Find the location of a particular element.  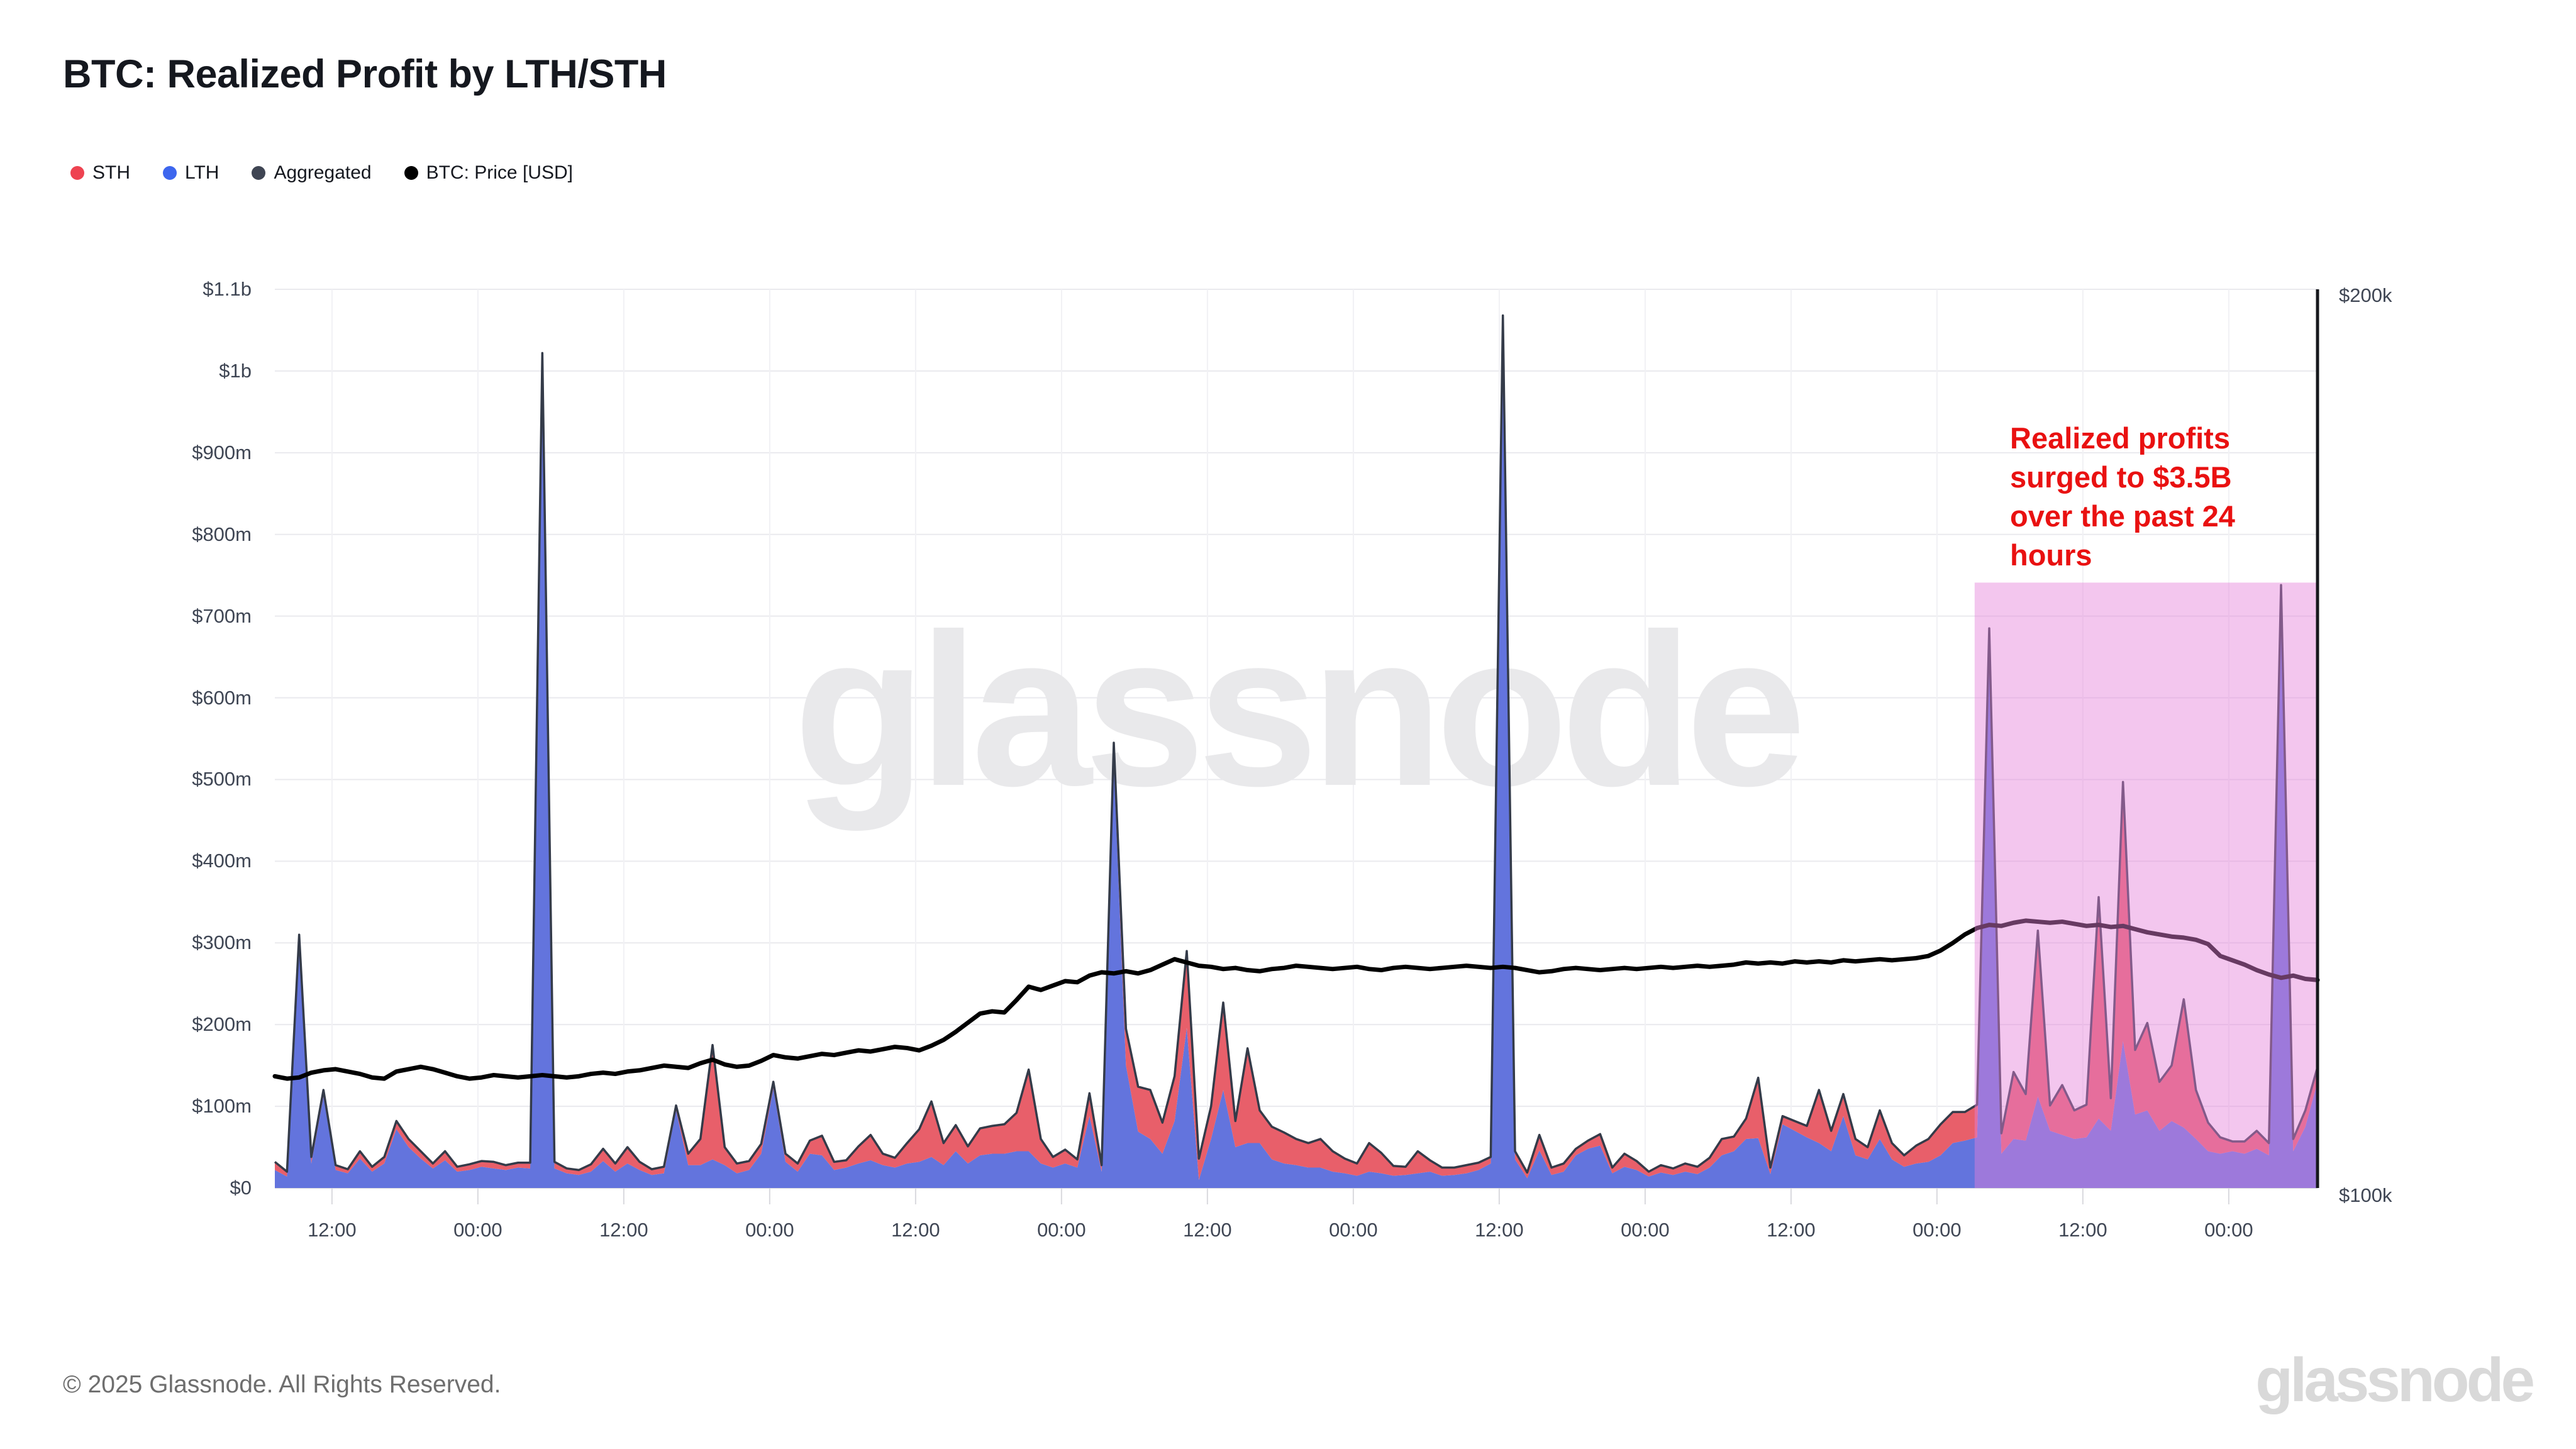

btc-price-dot-icon is located at coordinates (411, 173).